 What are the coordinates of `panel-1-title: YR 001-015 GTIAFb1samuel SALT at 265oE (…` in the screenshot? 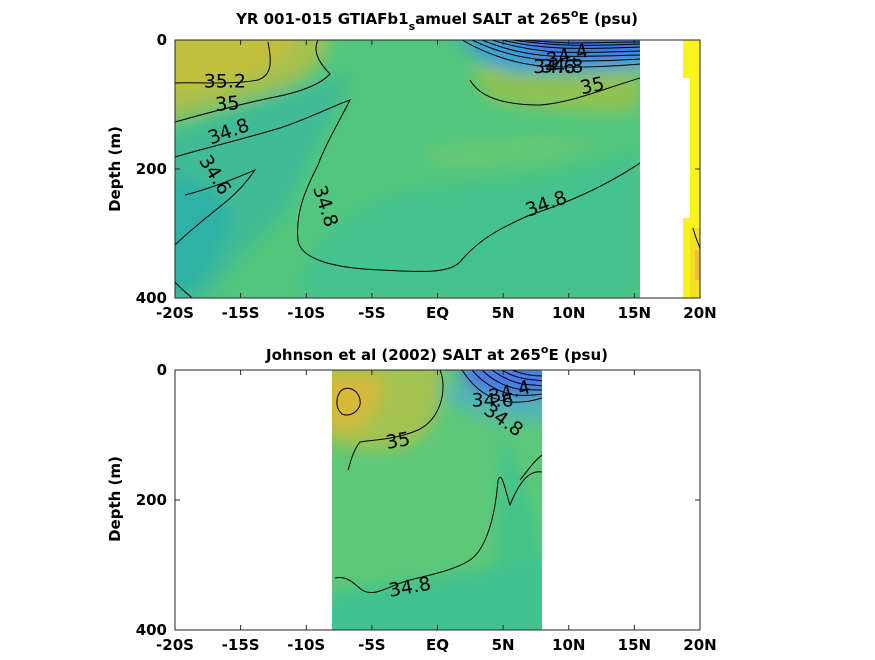 It's located at (436, 20).